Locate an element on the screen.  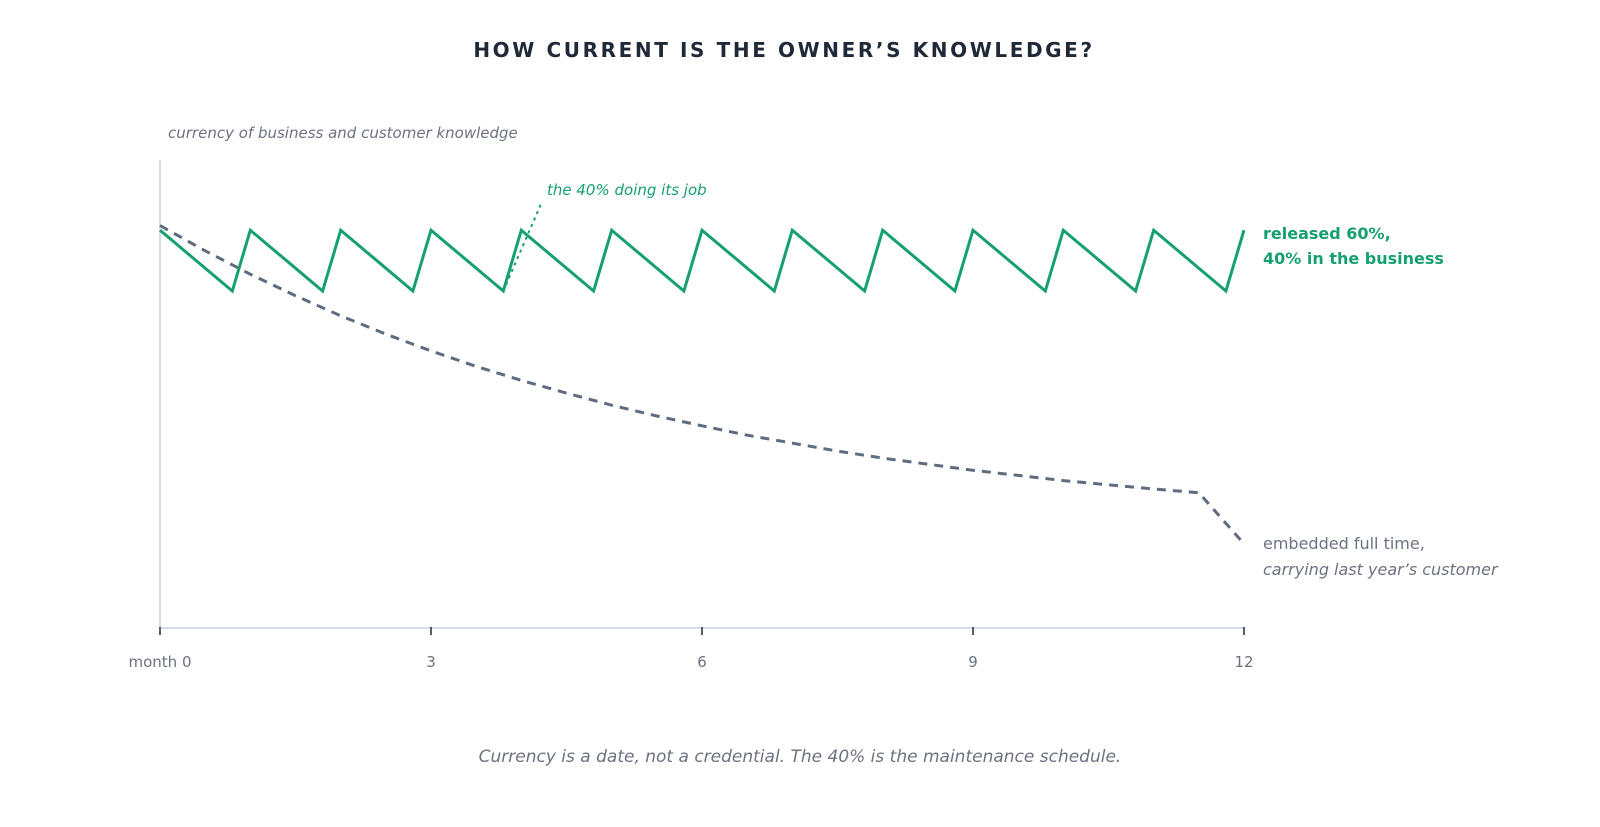
x-ticks: month 0 3 6 9 12 is located at coordinates (691, 649).